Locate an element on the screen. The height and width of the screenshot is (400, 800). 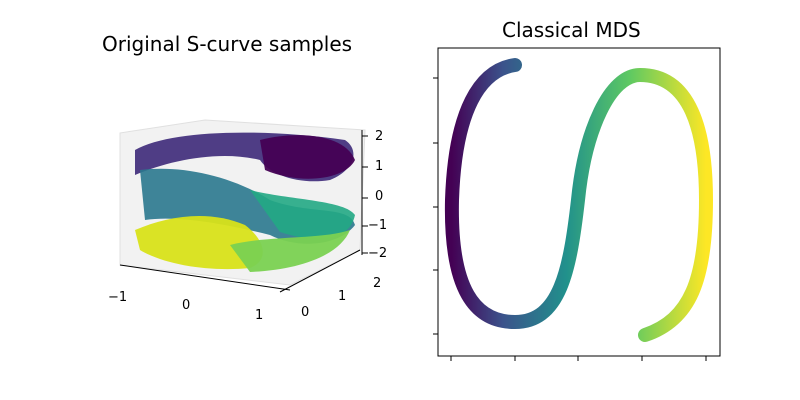
y-tick: 0 is located at coordinates (305, 312).